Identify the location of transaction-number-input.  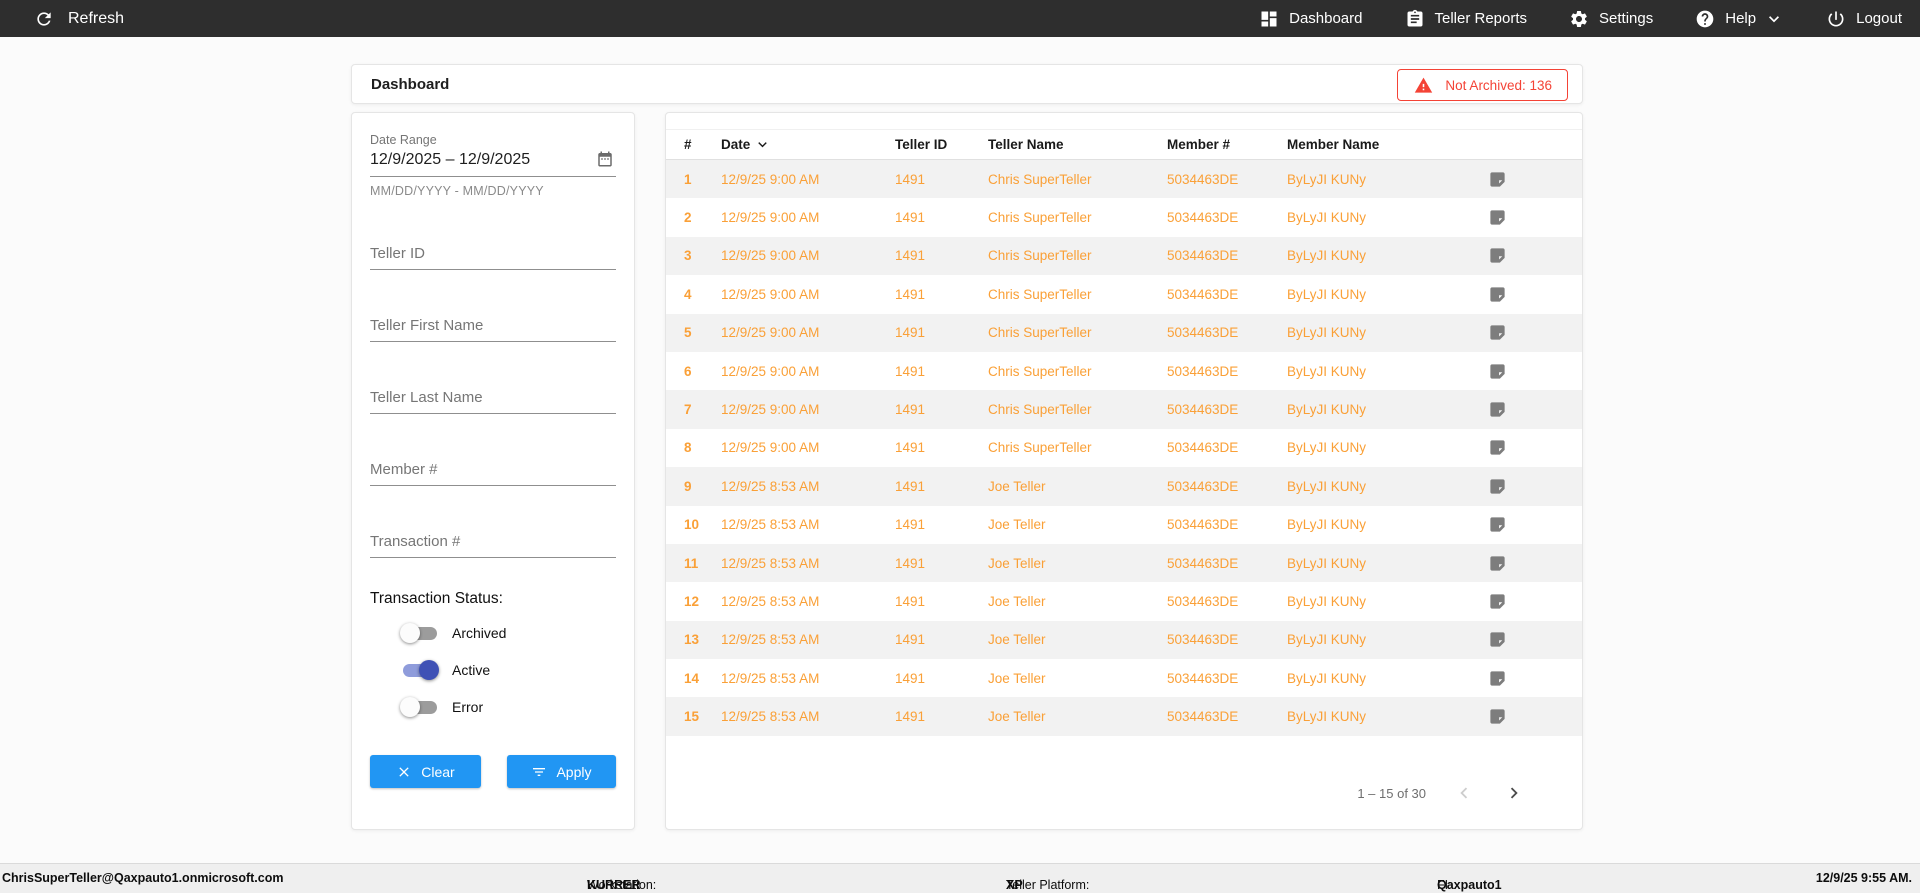
(493, 543).